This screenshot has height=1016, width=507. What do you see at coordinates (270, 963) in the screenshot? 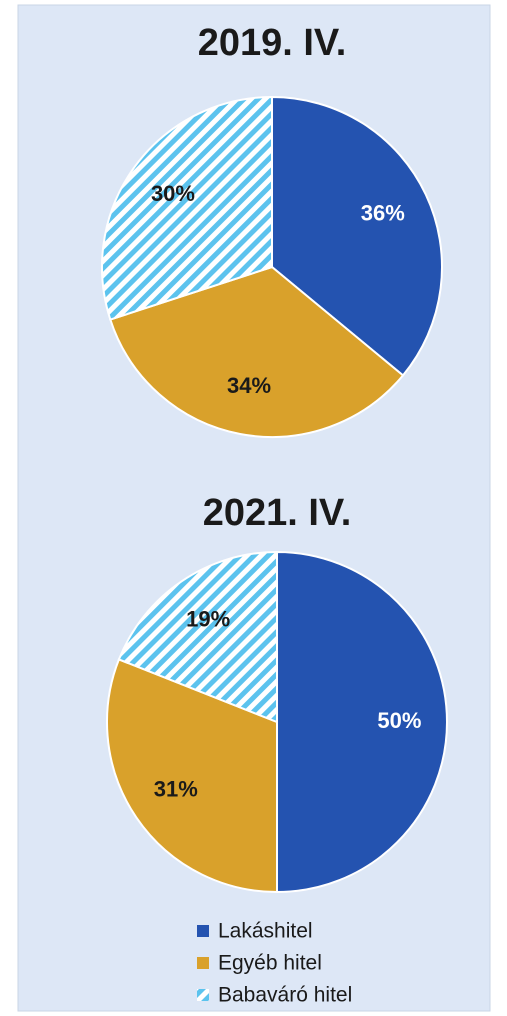
I see `legend-label: Egyéb hitel` at bounding box center [270, 963].